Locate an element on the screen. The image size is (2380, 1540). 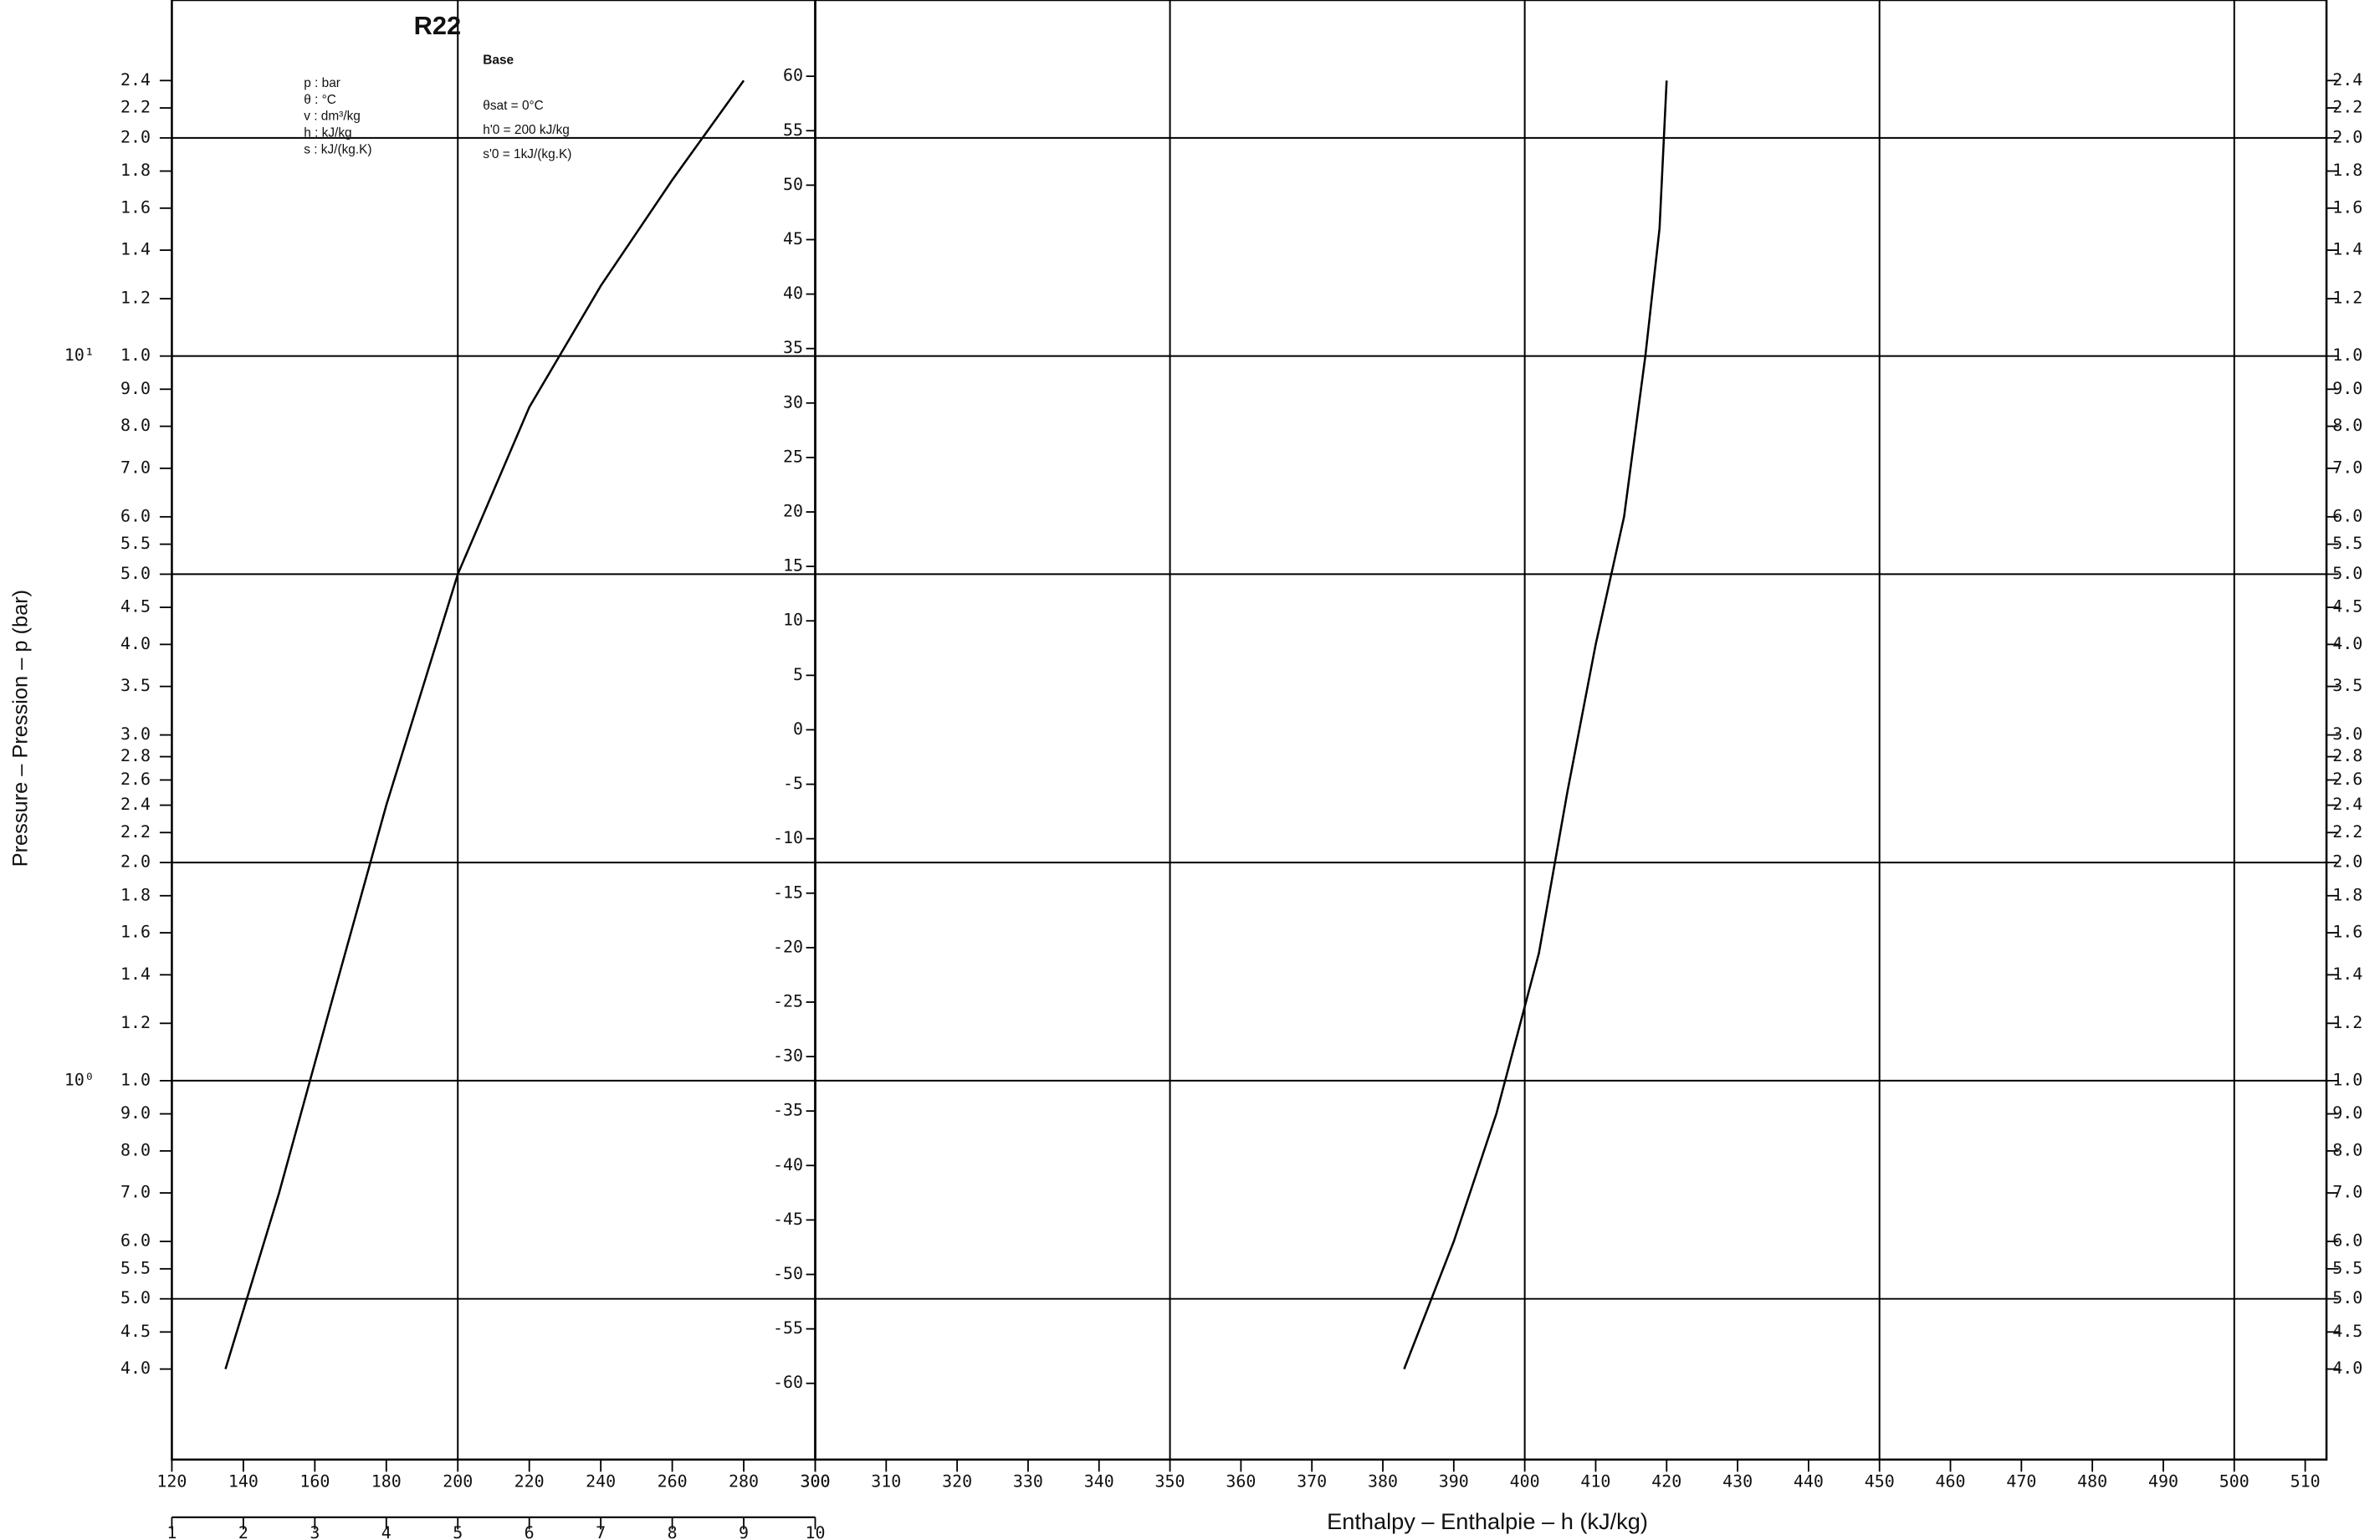
x-tick-label: 430 is located at coordinates (1737, 1481).